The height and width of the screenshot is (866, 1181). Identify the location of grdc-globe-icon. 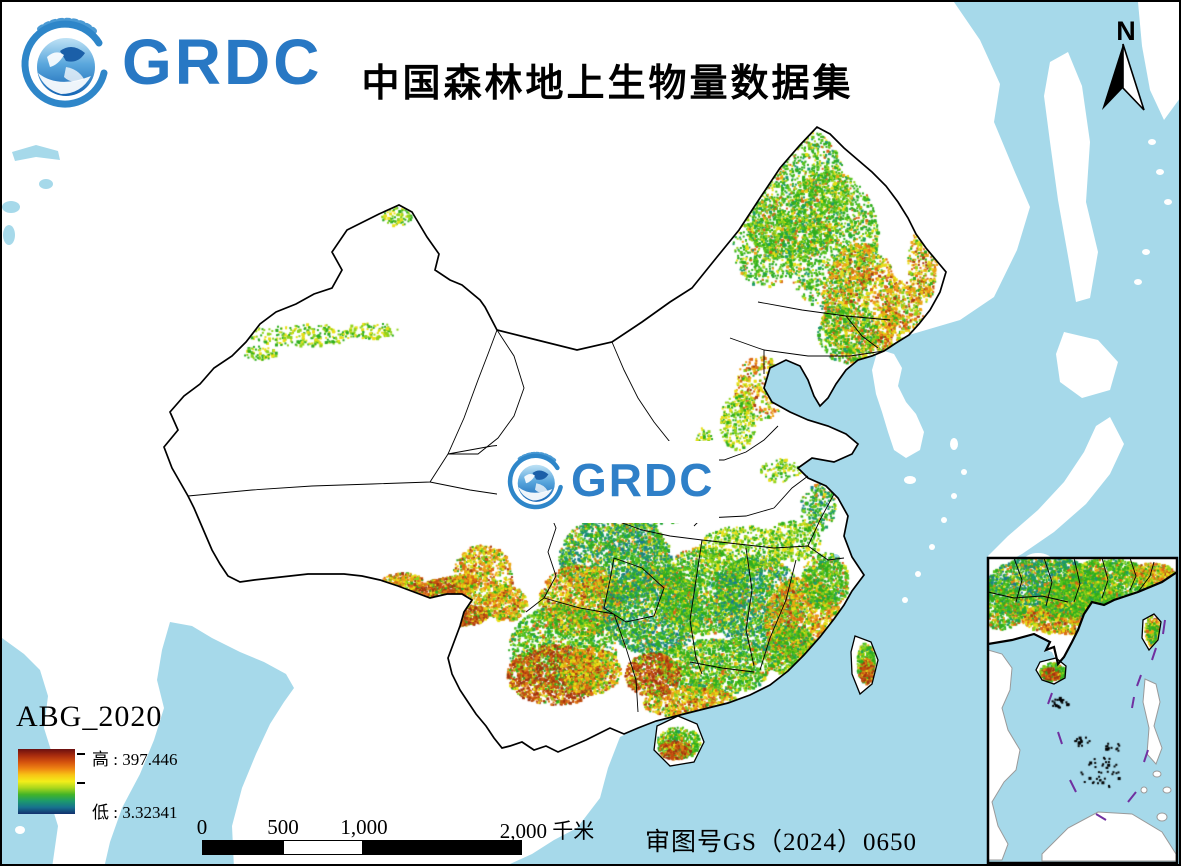
(535, 482).